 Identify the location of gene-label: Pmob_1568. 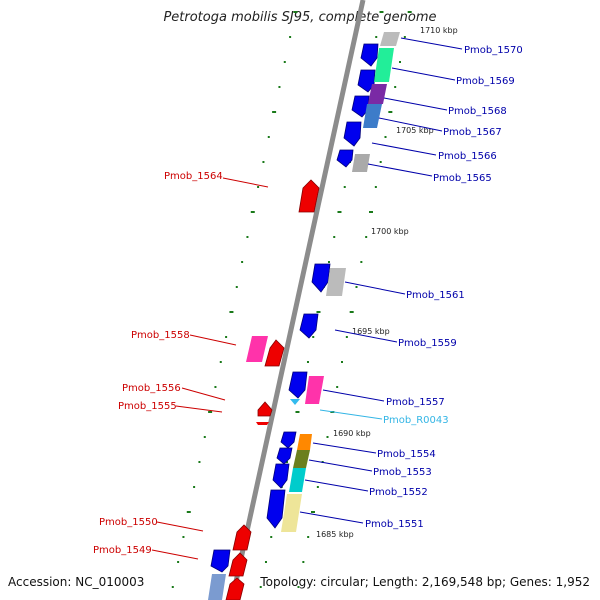
(477, 111).